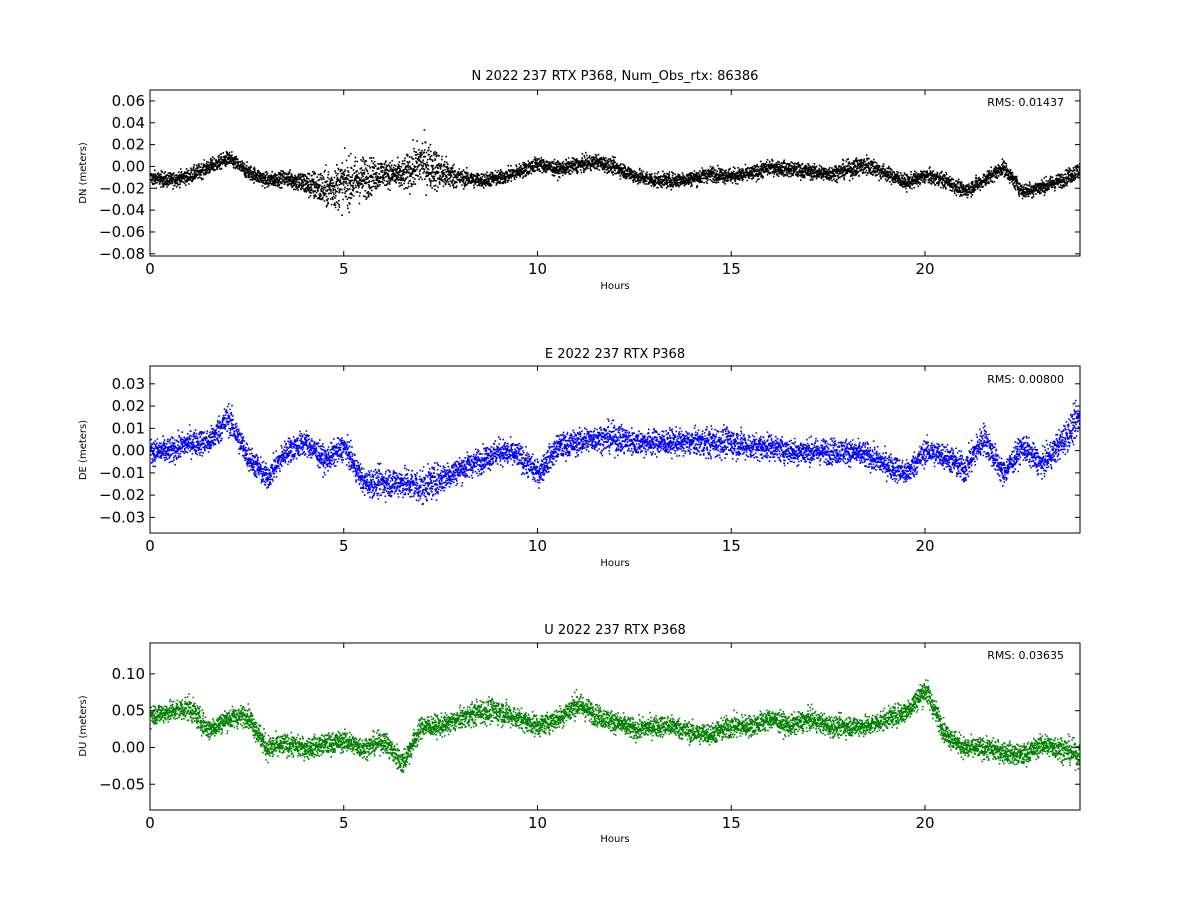  I want to click on rms-annotation-de: RMS: 0.00800, so click(1025, 379).